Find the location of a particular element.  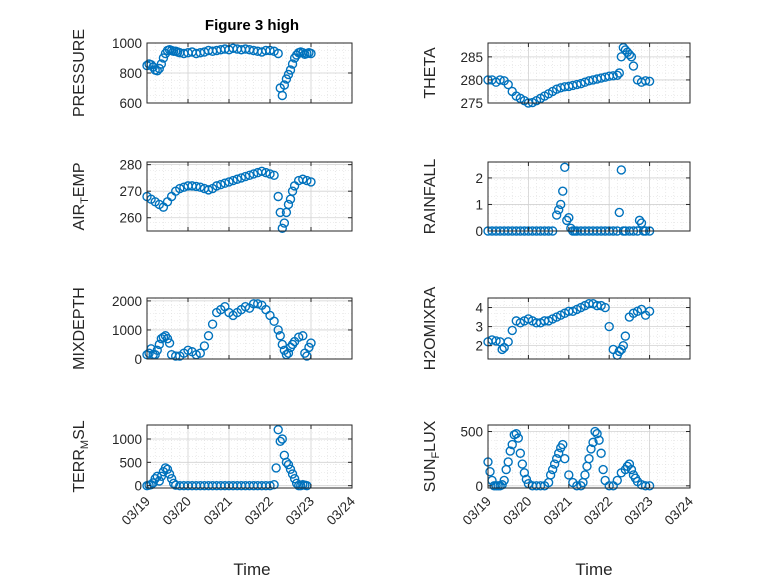

subplot-mixdepth: 0 1000 2000 MIXDEPTH is located at coordinates (212, 328).